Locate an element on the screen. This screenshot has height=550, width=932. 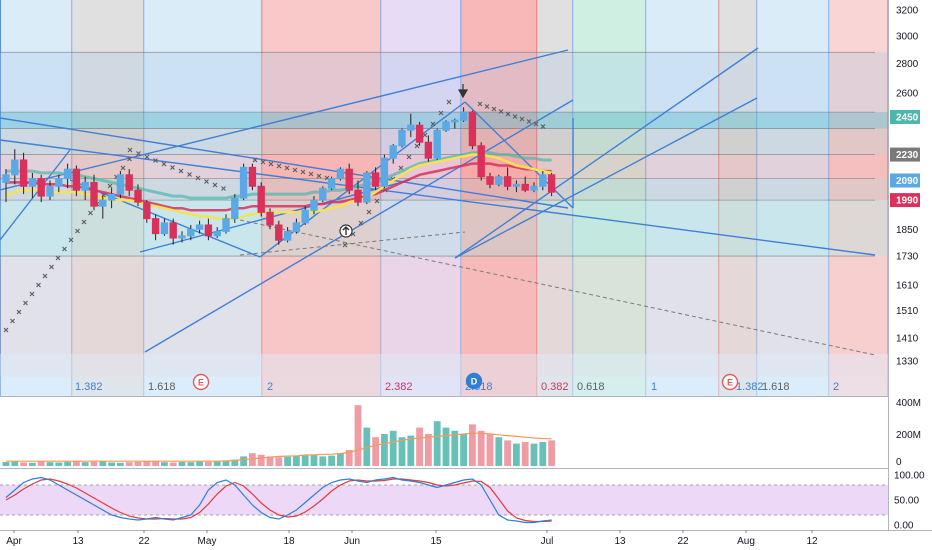
stoch-d-line is located at coordinates (278, 500).